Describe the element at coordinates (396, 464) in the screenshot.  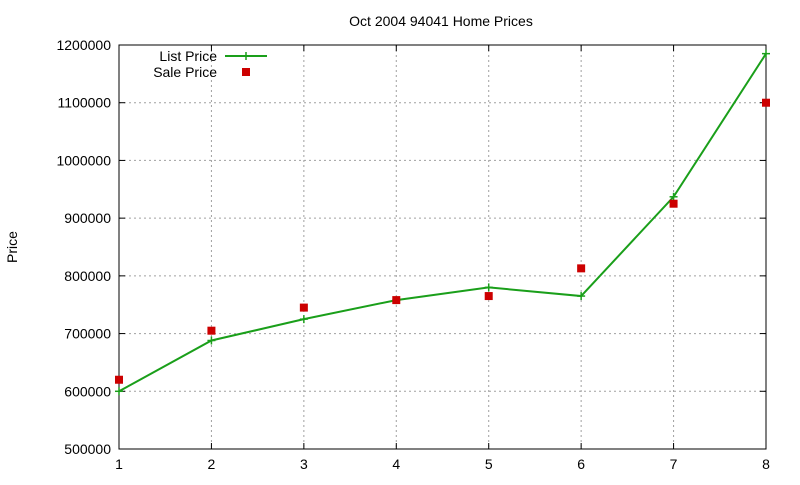
I see `x-tick-label: 4` at that location.